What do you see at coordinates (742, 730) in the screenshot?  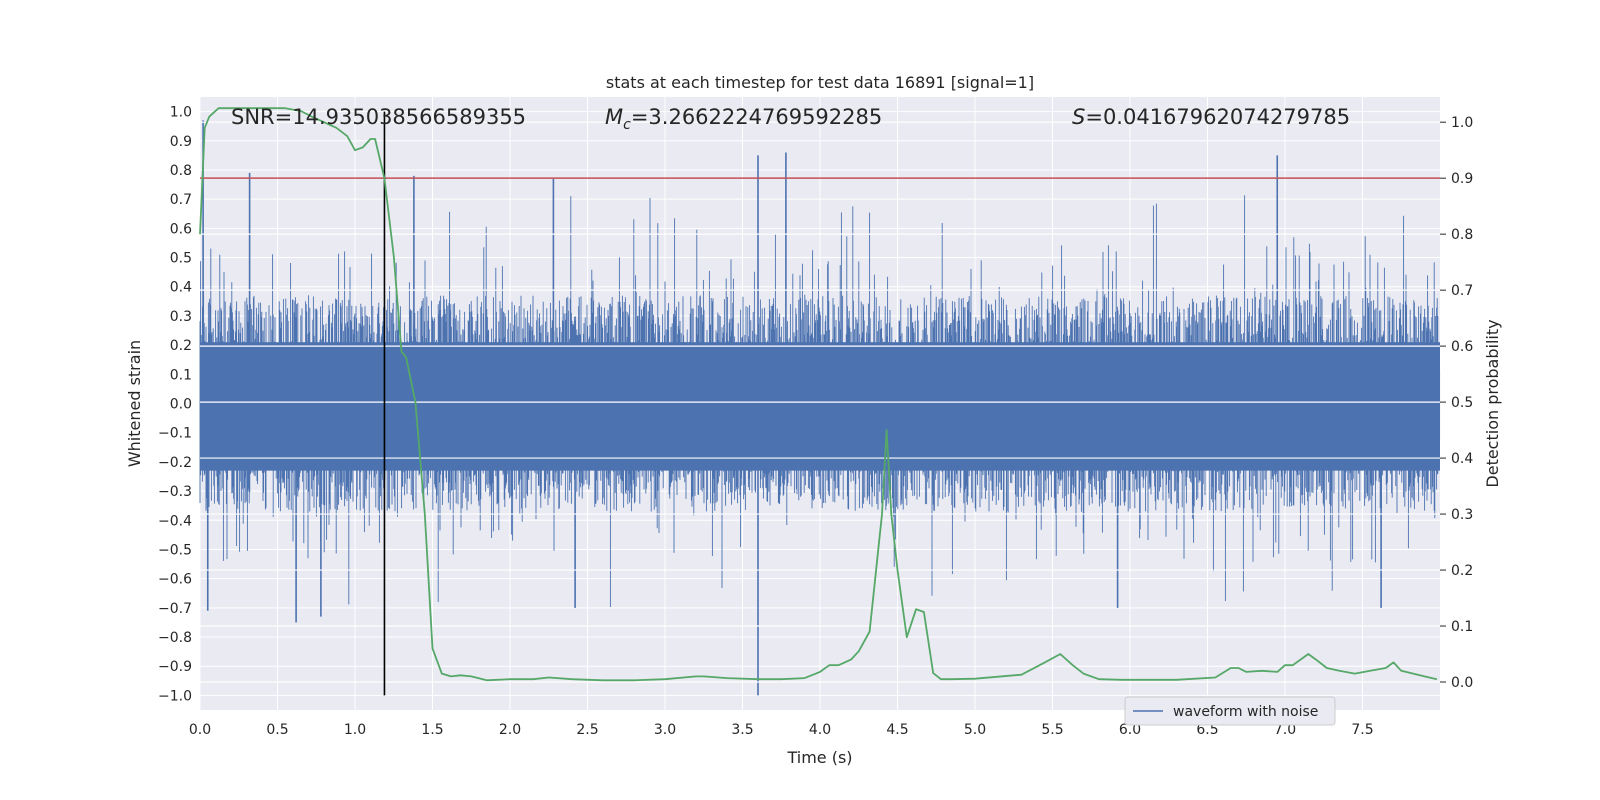 I see `x-tick-label: 3.5` at bounding box center [742, 730].